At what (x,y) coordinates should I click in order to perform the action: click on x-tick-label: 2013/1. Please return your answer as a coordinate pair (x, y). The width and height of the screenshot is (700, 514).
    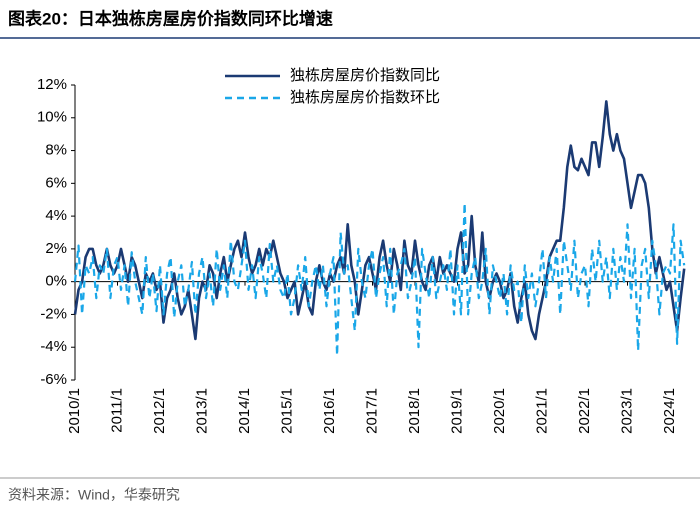
    Looking at the image, I should click on (201, 411).